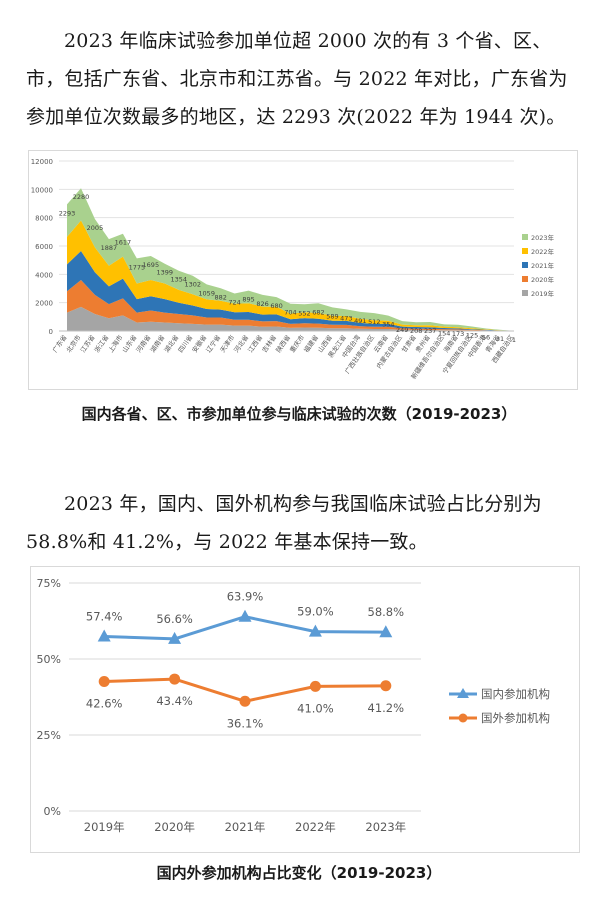 This screenshot has height=907, width=598. I want to click on line-chart-caption: 国内外参加机构占比变化（2019-2023）, so click(299, 873).